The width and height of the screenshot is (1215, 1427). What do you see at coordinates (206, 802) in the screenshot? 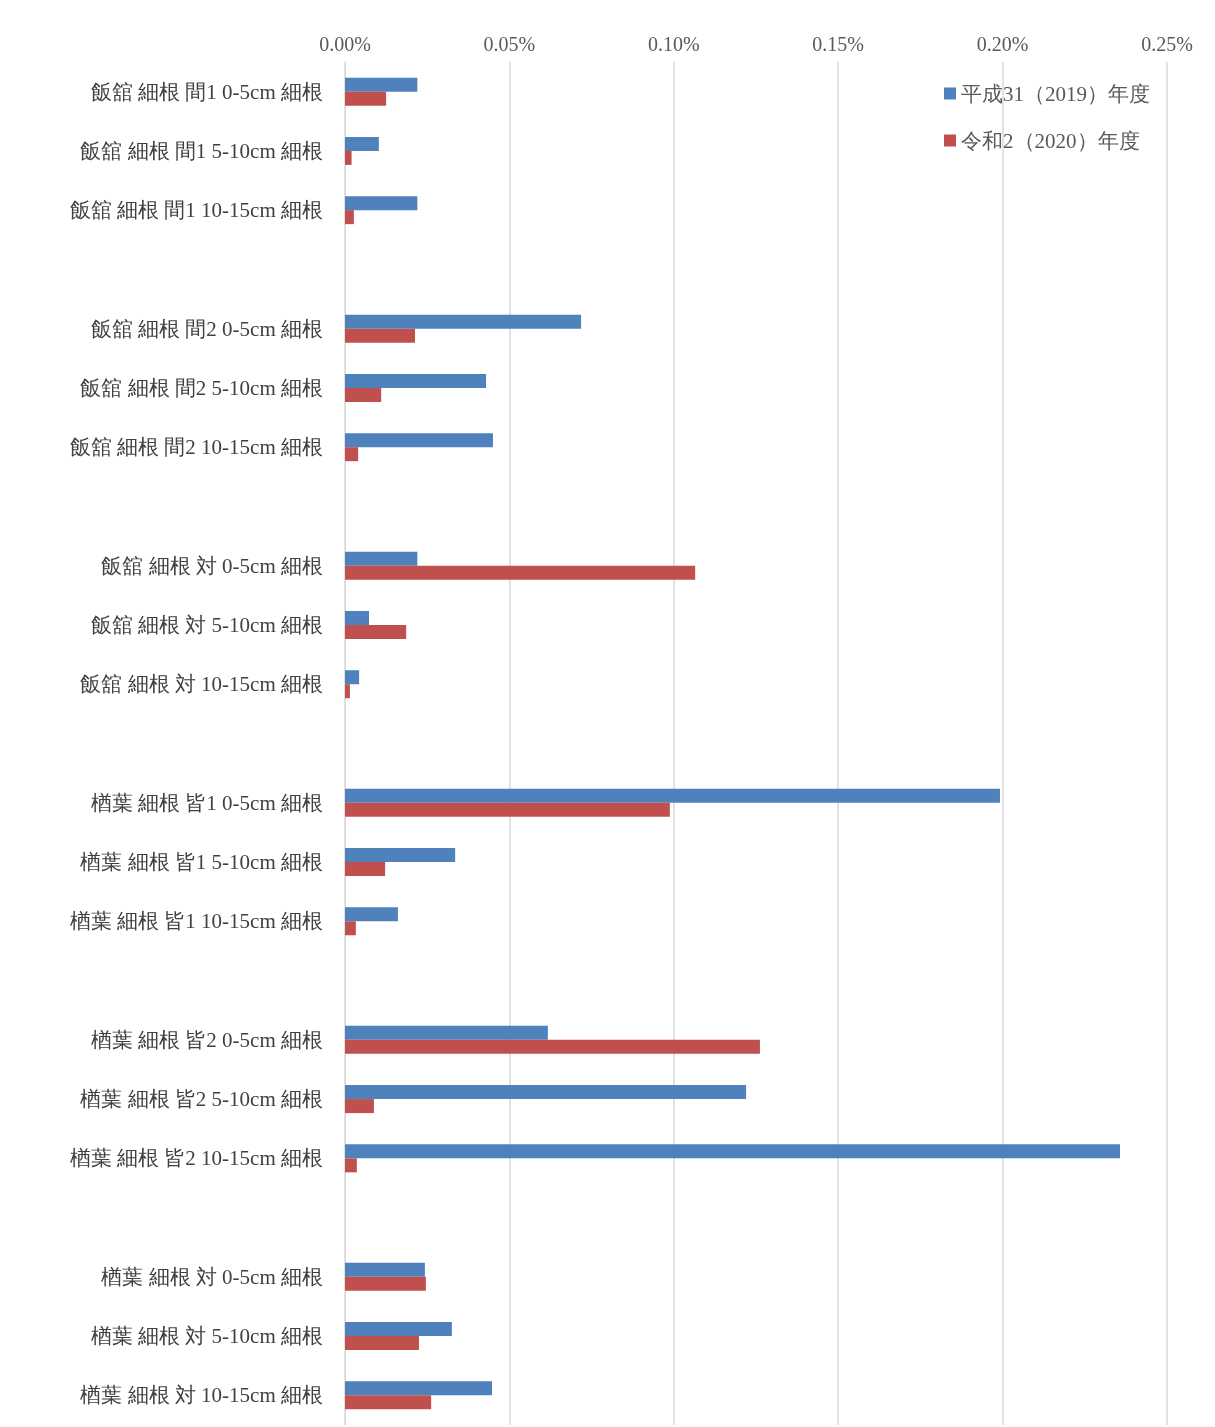
I see `y-tick-label: 楢葉 細根 皆1 0-5cm 細根` at bounding box center [206, 802].